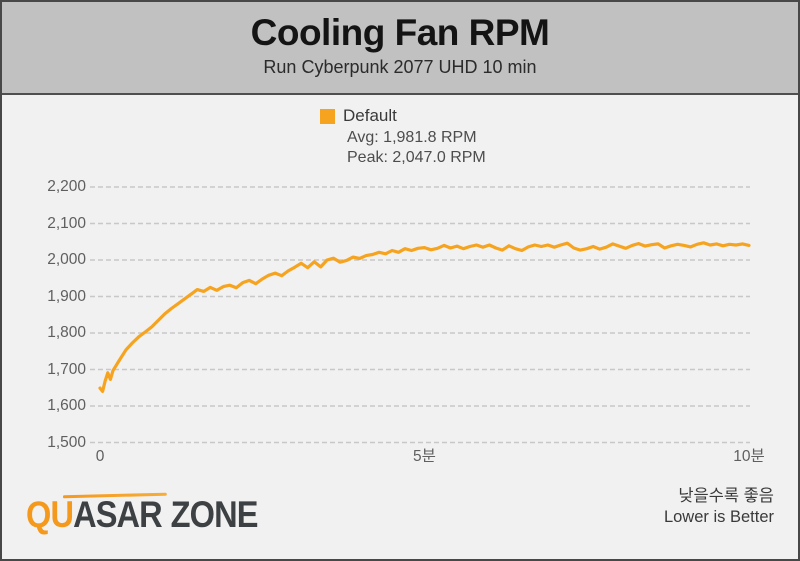  Describe the element at coordinates (66, 223) in the screenshot. I see `y-axis-tick-label: 2,100` at that location.